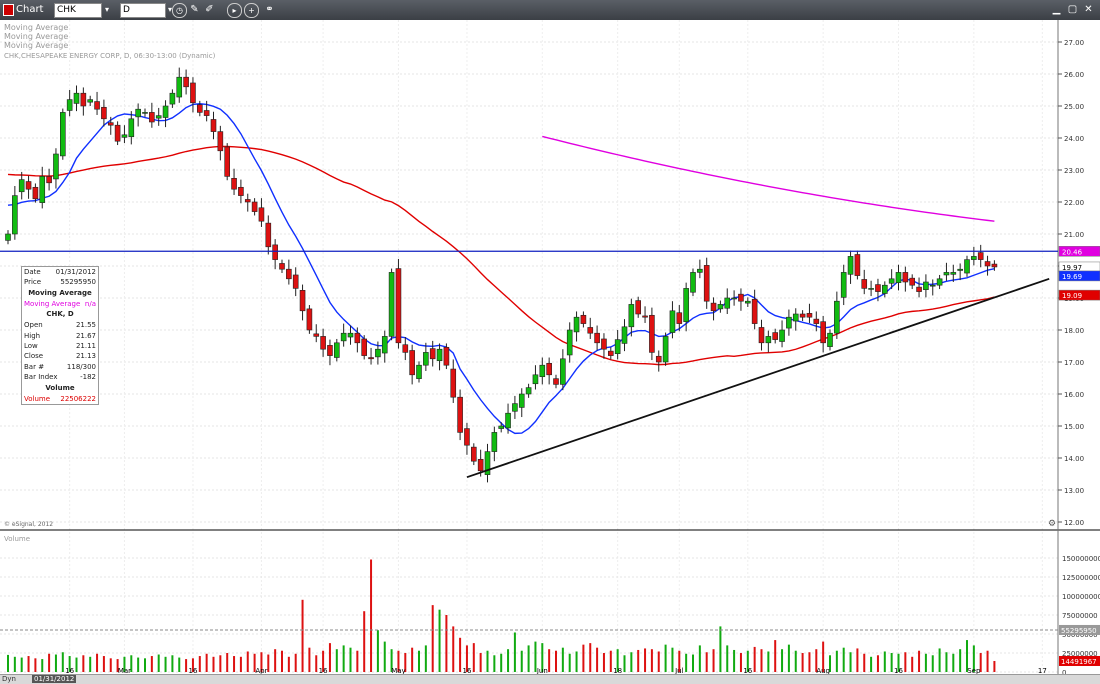 The width and height of the screenshot is (1100, 684). What do you see at coordinates (1052, 524) in the screenshot?
I see `panel-settings-icon: ⚙` at bounding box center [1052, 524].